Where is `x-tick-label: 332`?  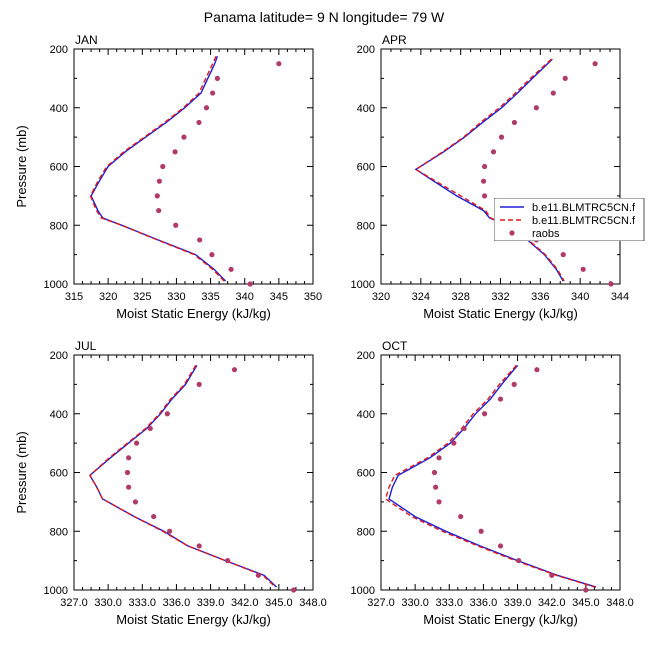
x-tick-label: 332 is located at coordinates (500, 297).